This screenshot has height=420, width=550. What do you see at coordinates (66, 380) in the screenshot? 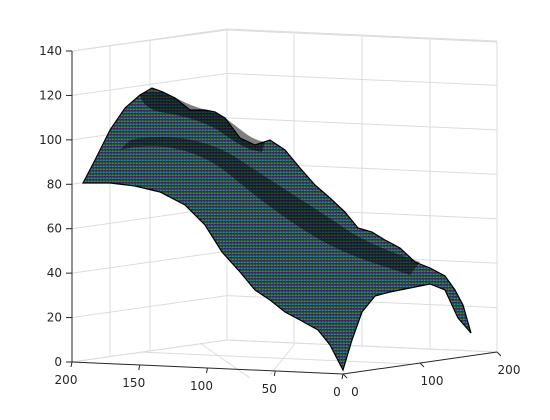
I see `x-tick-label: 200` at bounding box center [66, 380].